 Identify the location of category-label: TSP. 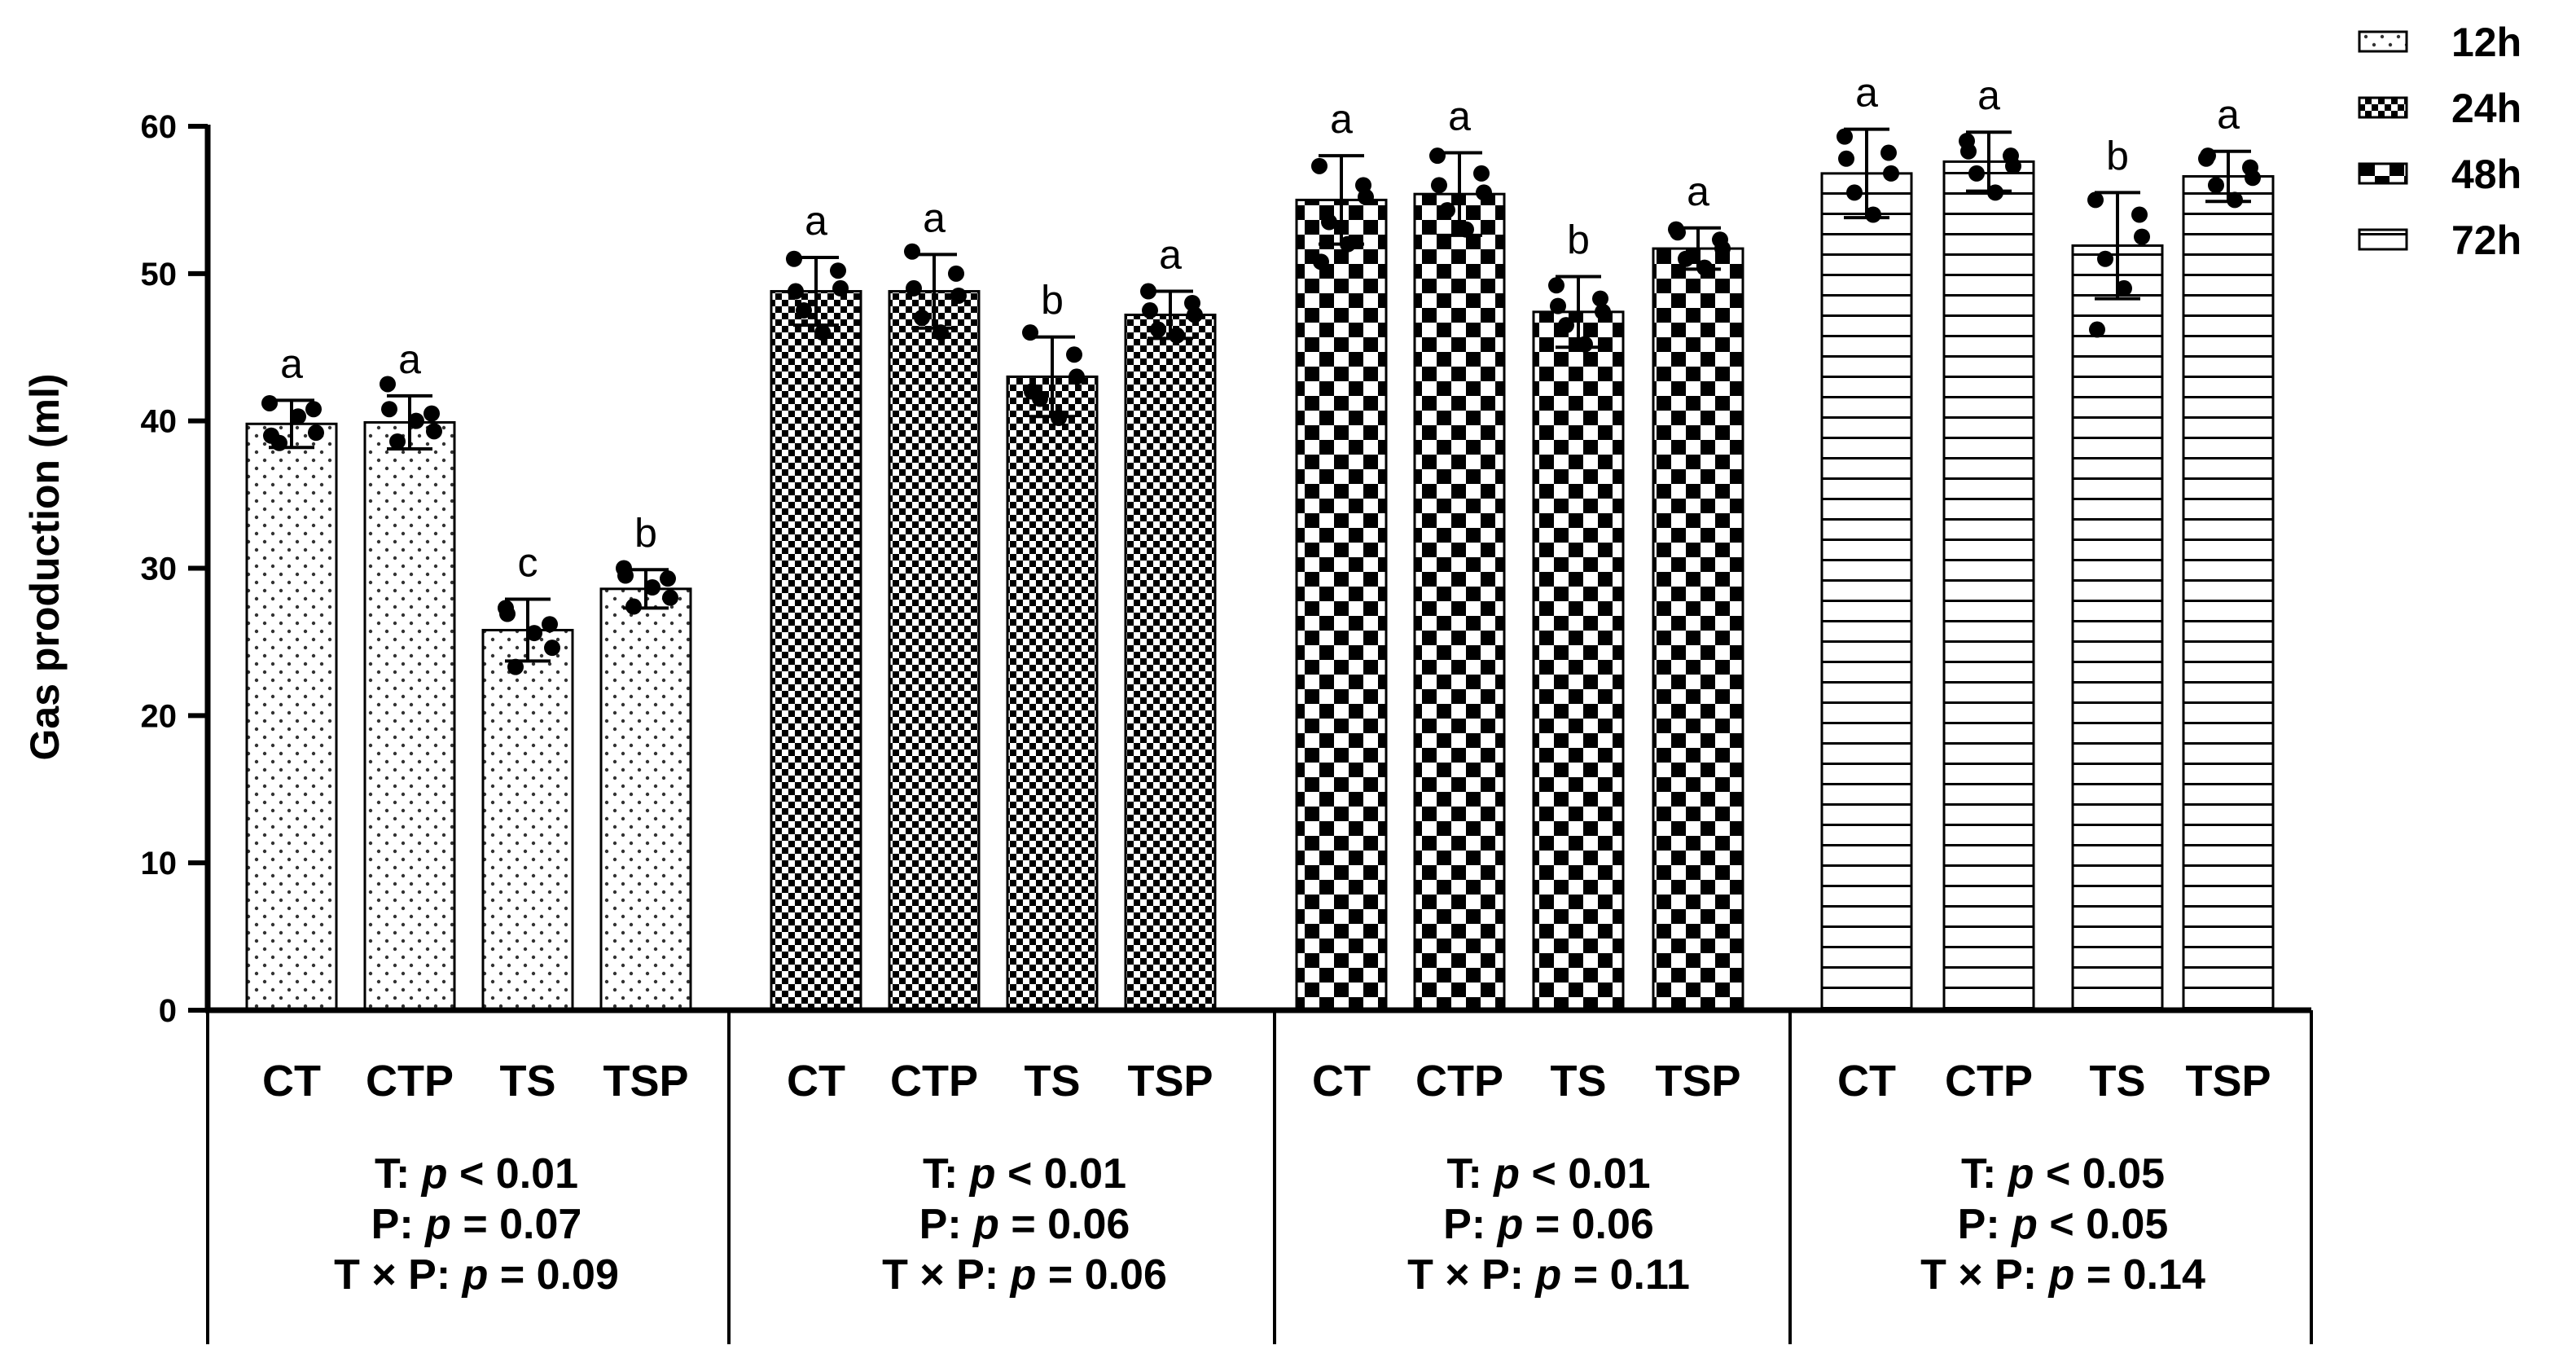
(645, 1081).